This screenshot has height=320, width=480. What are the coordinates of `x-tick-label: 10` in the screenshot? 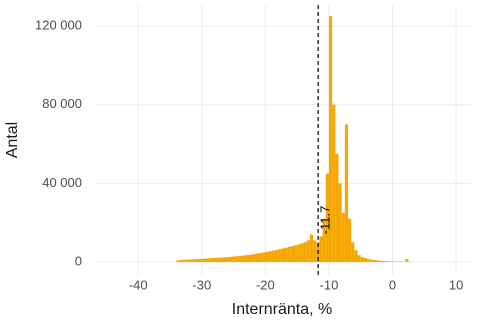 It's located at (456, 284).